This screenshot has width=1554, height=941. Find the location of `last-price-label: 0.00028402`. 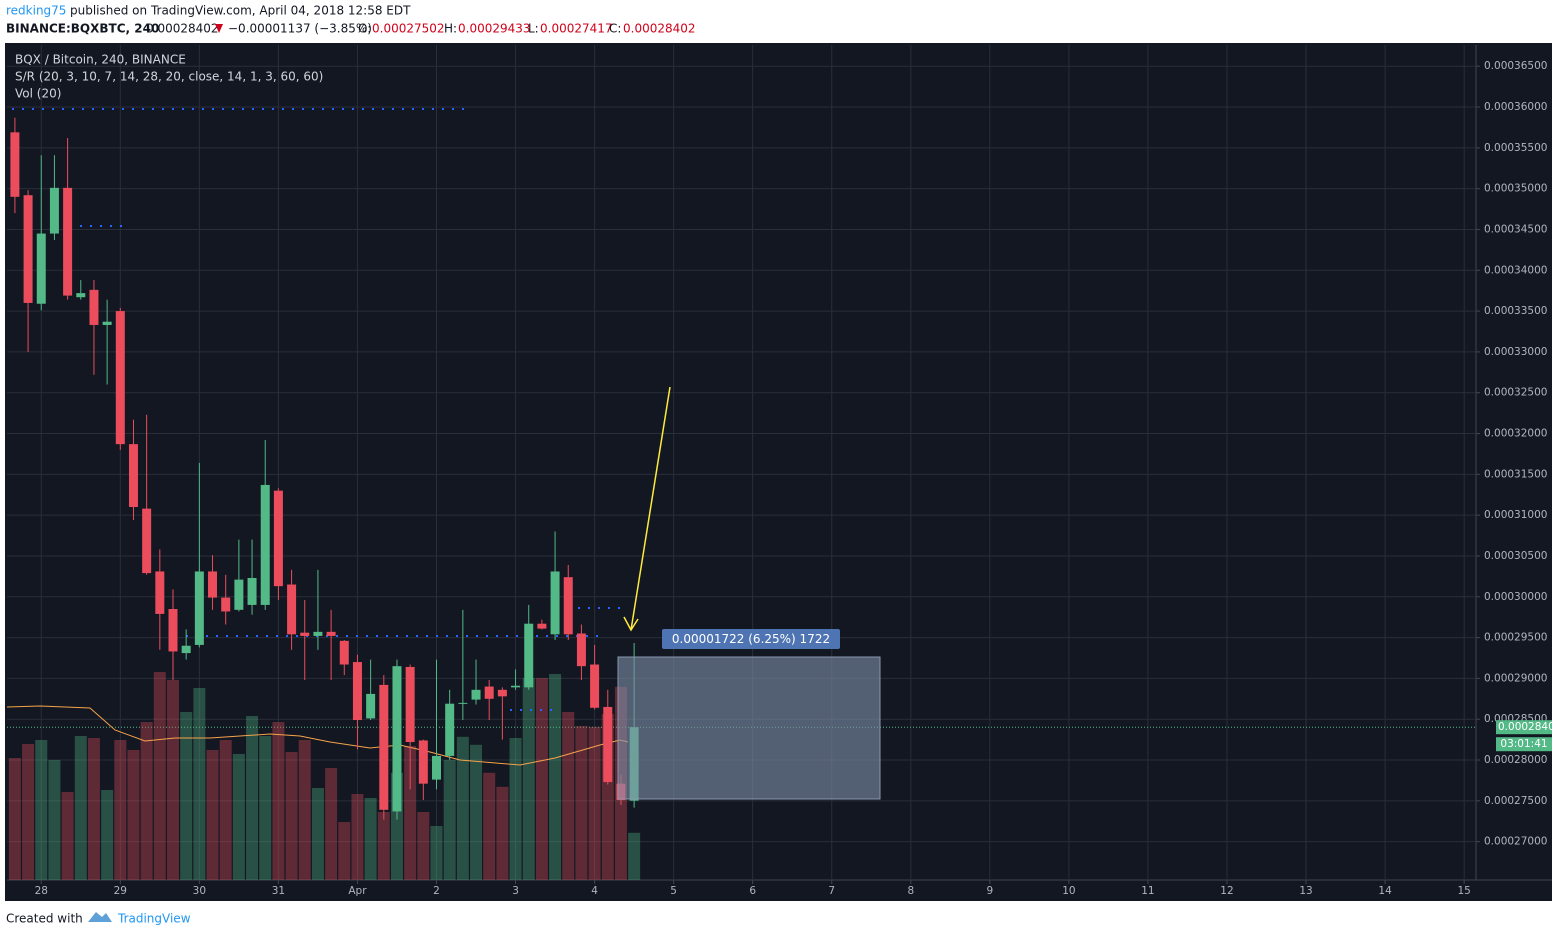

last-price-label: 0.00028402 is located at coordinates (1526, 727).